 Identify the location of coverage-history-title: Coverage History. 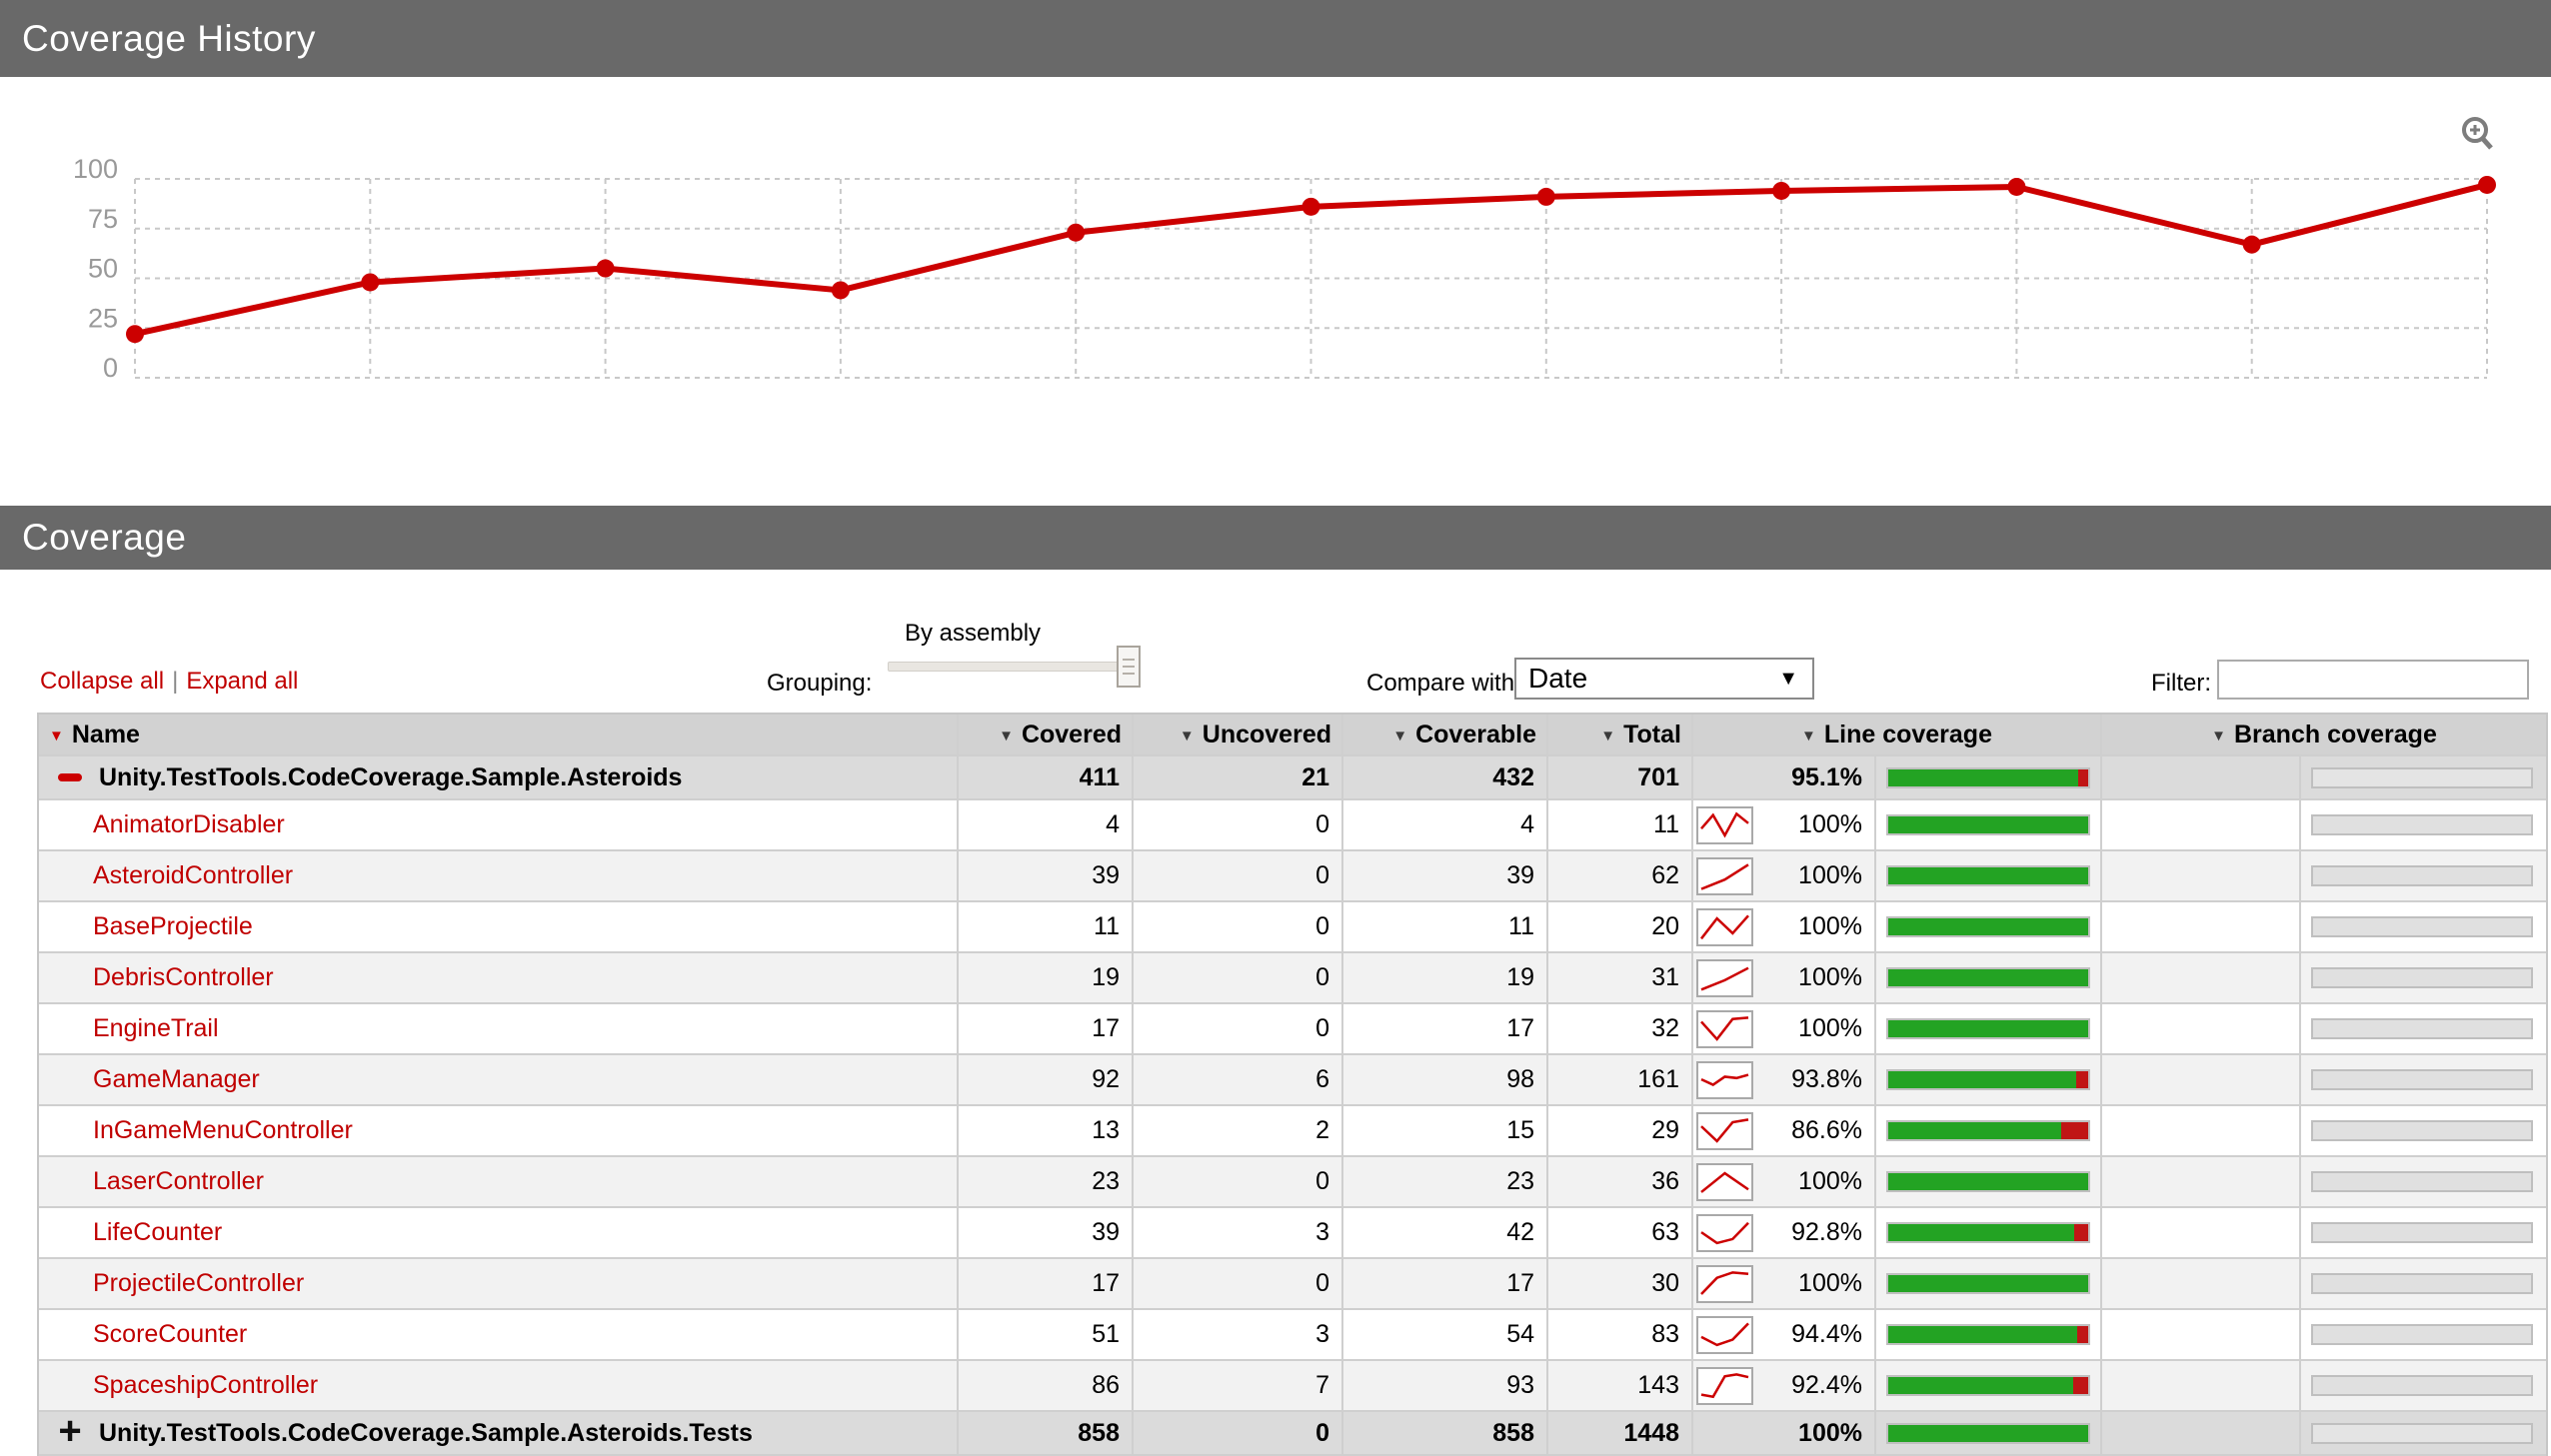
(169, 38).